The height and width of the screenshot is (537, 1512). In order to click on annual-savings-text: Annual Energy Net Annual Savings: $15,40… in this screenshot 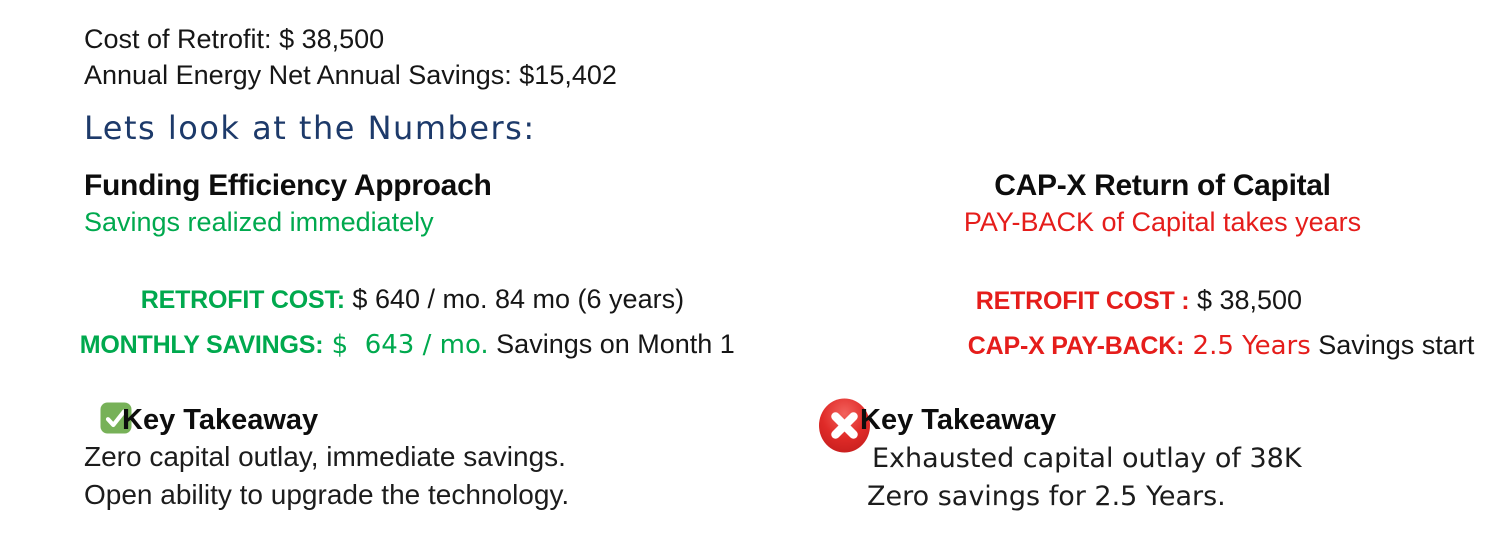, I will do `click(350, 75)`.